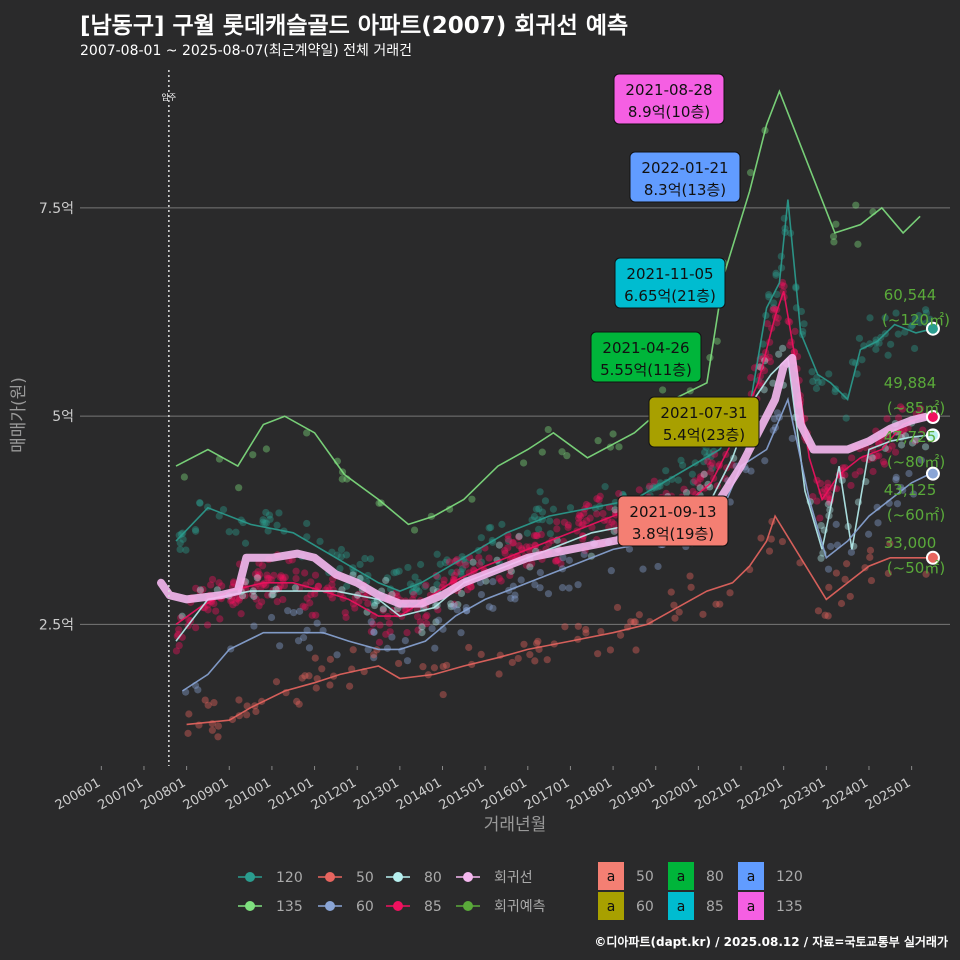 Image resolution: width=960 pixels, height=960 pixels. I want to click on annotation-date: 2021-09-13, so click(672, 512).